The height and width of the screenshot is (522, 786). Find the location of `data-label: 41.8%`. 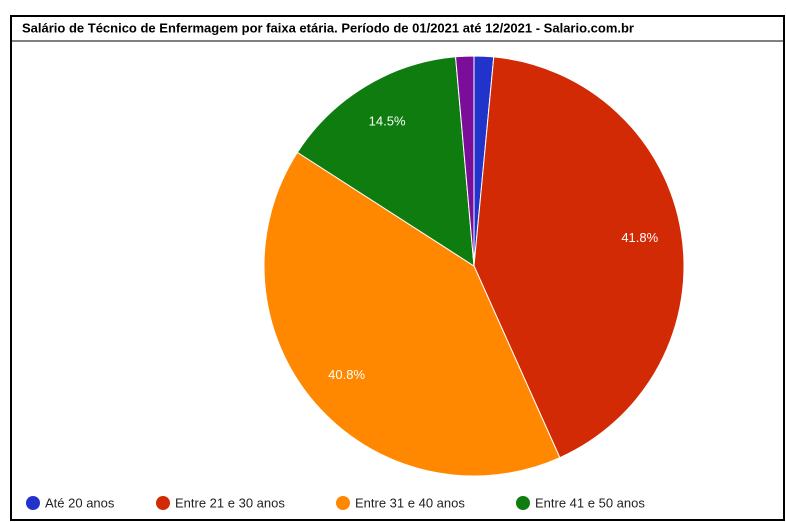

data-label: 41.8% is located at coordinates (639, 237).